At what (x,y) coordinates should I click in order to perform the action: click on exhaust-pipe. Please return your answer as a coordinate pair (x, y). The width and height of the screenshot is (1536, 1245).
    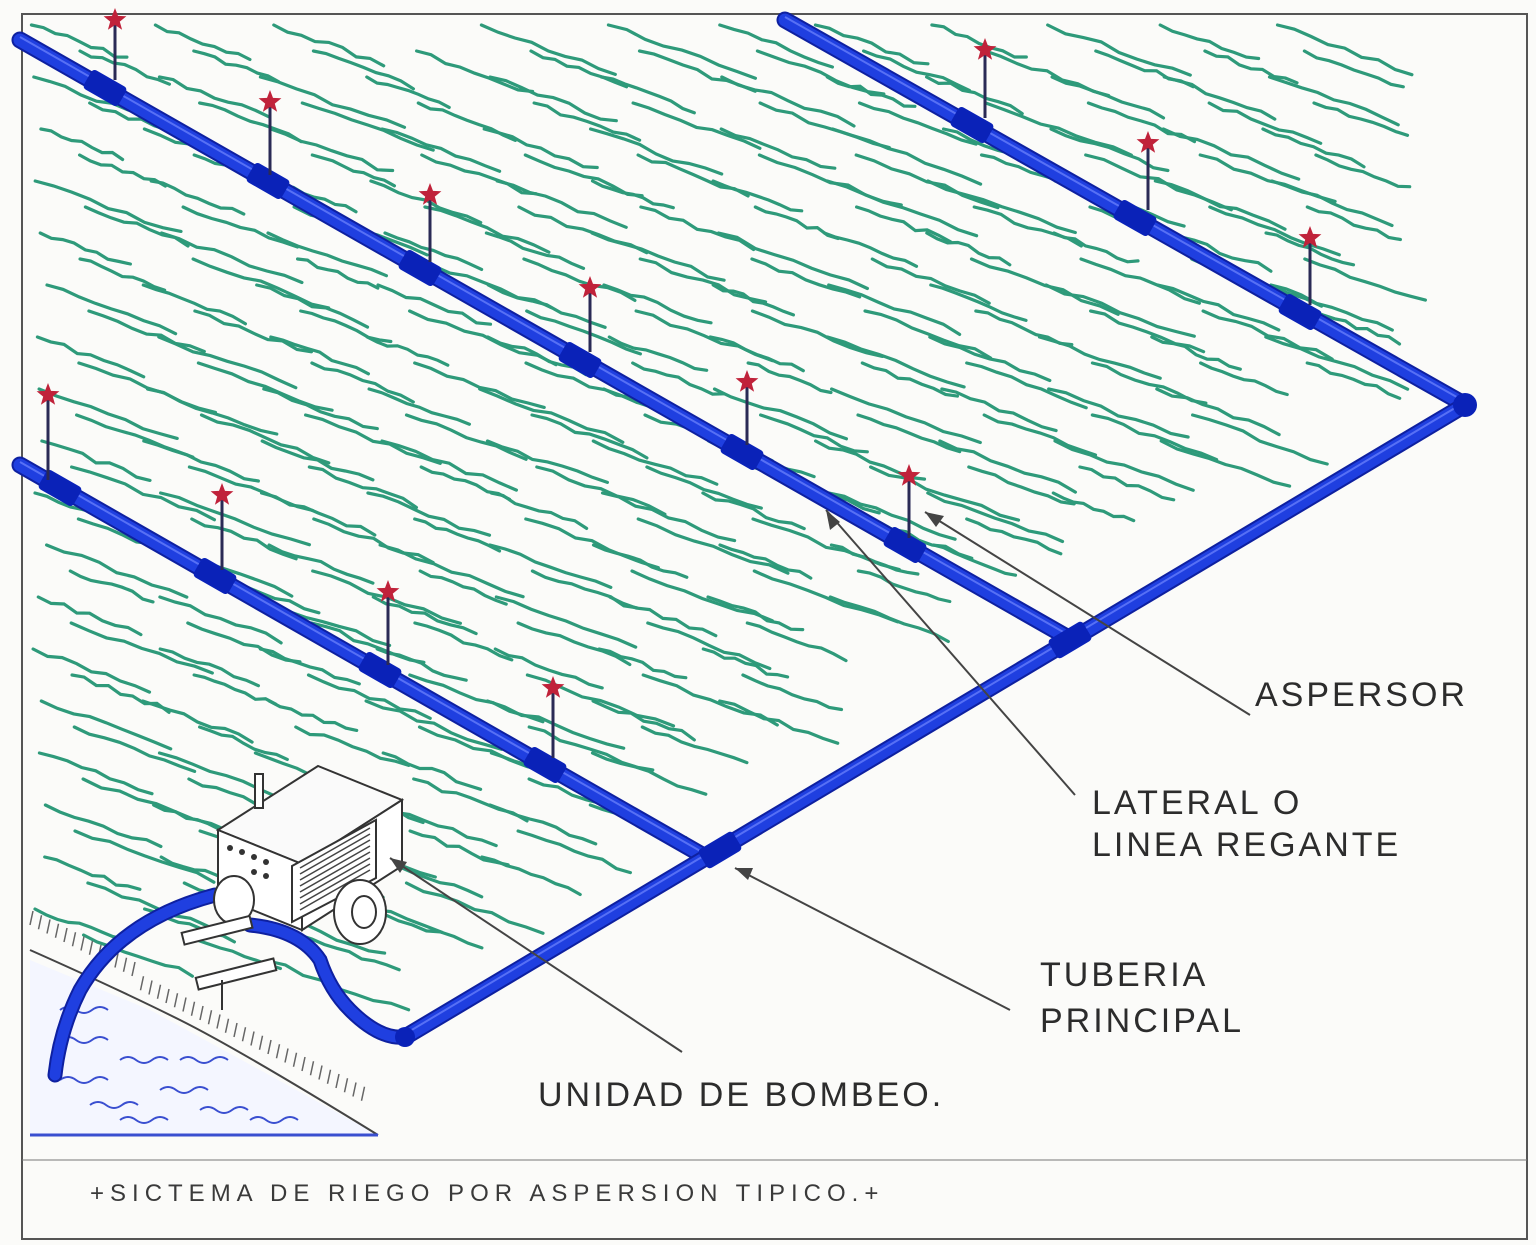
    Looking at the image, I should click on (259, 791).